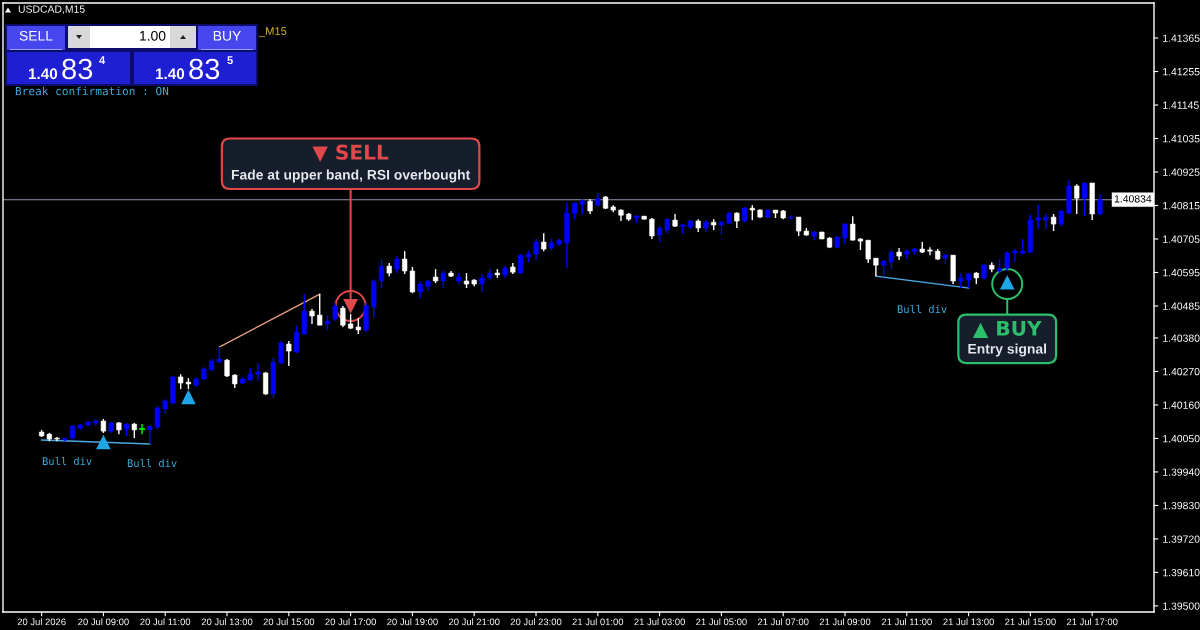  I want to click on annotation: ▼ SELL, so click(350, 153).